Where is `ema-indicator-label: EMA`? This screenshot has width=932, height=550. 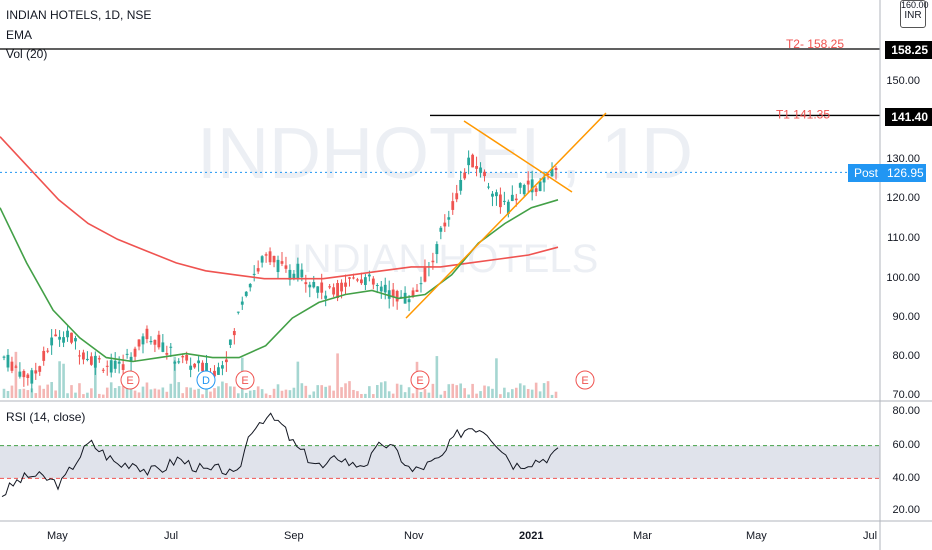
ema-indicator-label: EMA is located at coordinates (19, 35).